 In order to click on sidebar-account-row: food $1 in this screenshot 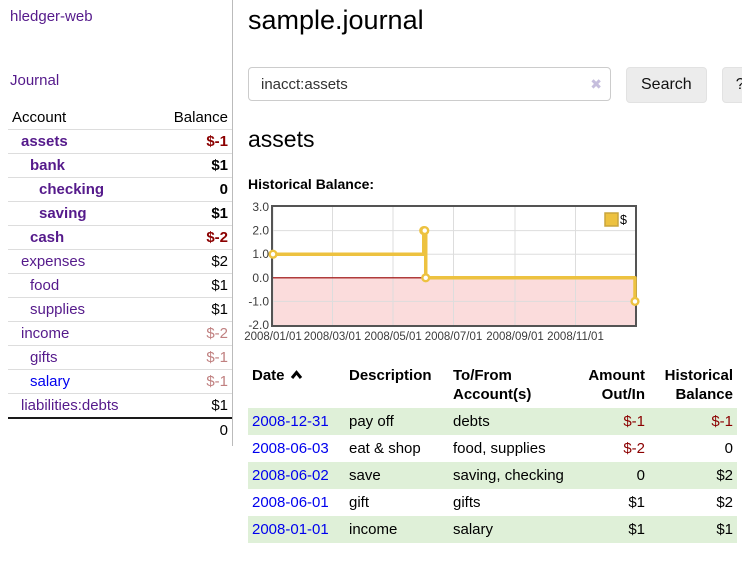, I will do `click(120, 285)`.